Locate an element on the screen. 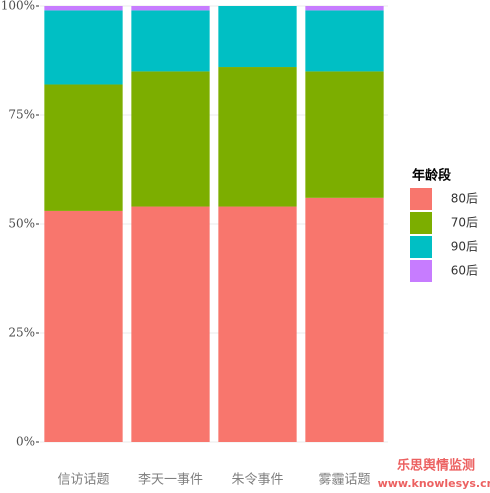 The width and height of the screenshot is (490, 493). x-tick-label: 朱令事件 is located at coordinates (257, 480).